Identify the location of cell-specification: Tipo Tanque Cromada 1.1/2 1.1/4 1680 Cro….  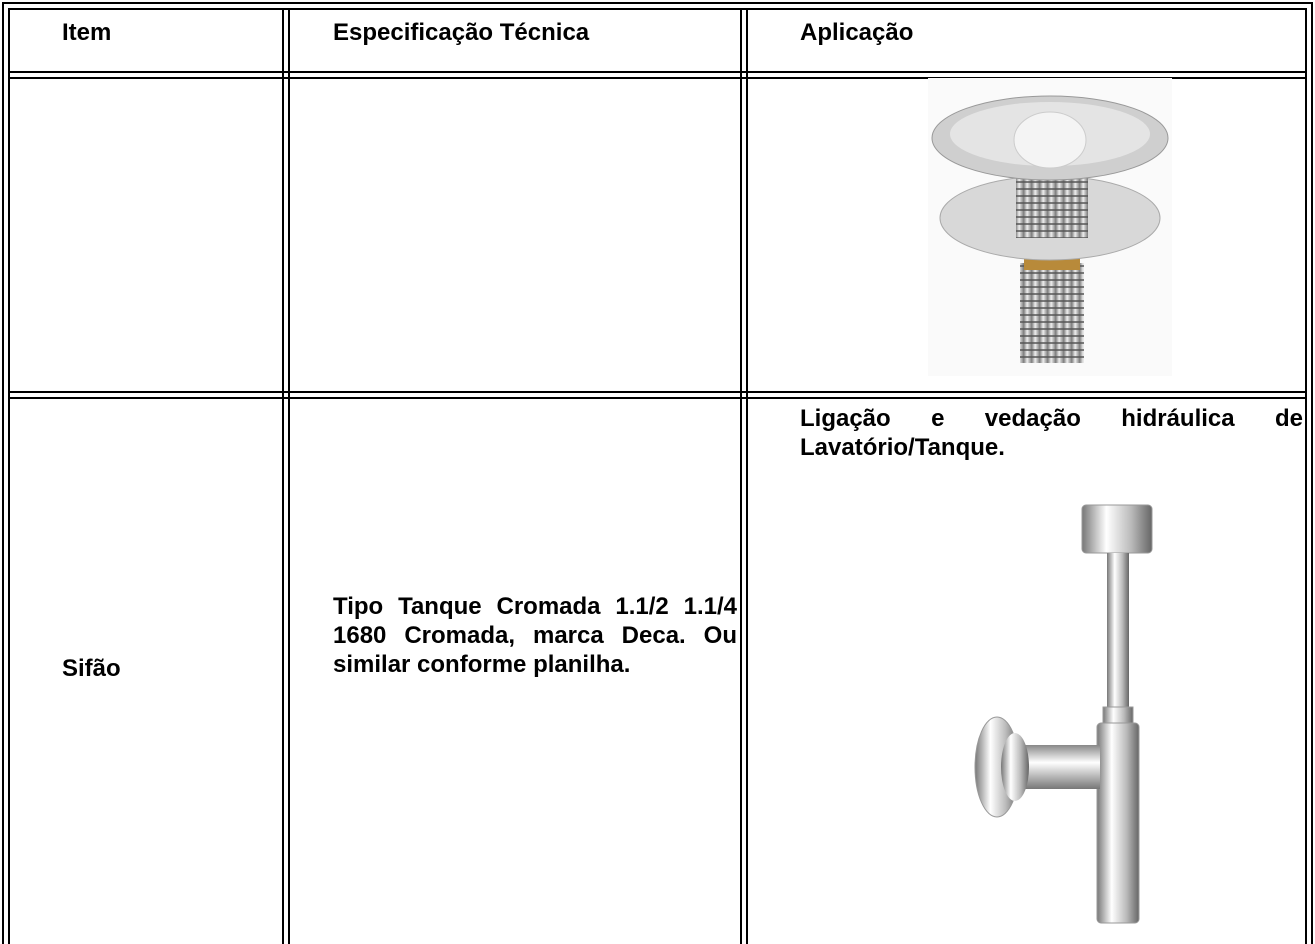
(535, 635).